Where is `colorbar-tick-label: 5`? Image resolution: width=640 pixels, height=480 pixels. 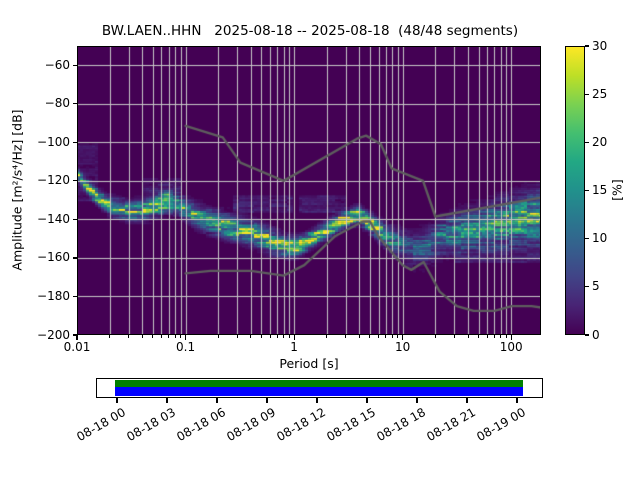
colorbar-tick-label: 5 is located at coordinates (596, 286).